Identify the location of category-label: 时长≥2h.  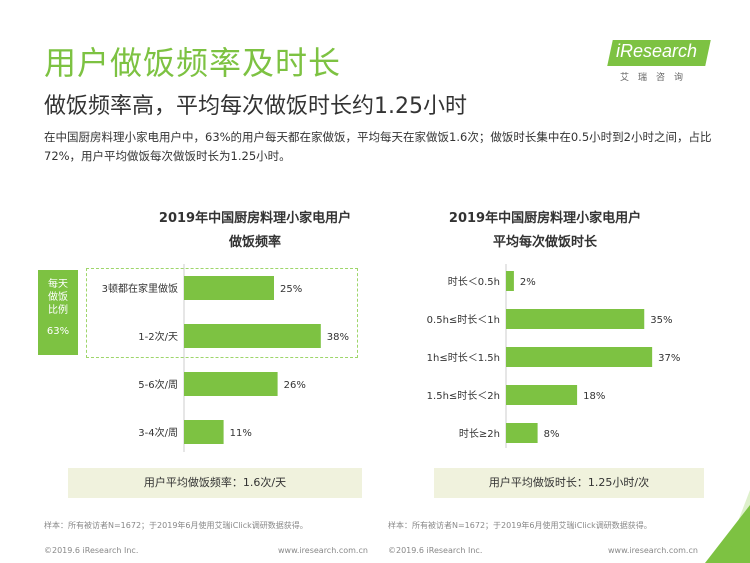
(479, 434).